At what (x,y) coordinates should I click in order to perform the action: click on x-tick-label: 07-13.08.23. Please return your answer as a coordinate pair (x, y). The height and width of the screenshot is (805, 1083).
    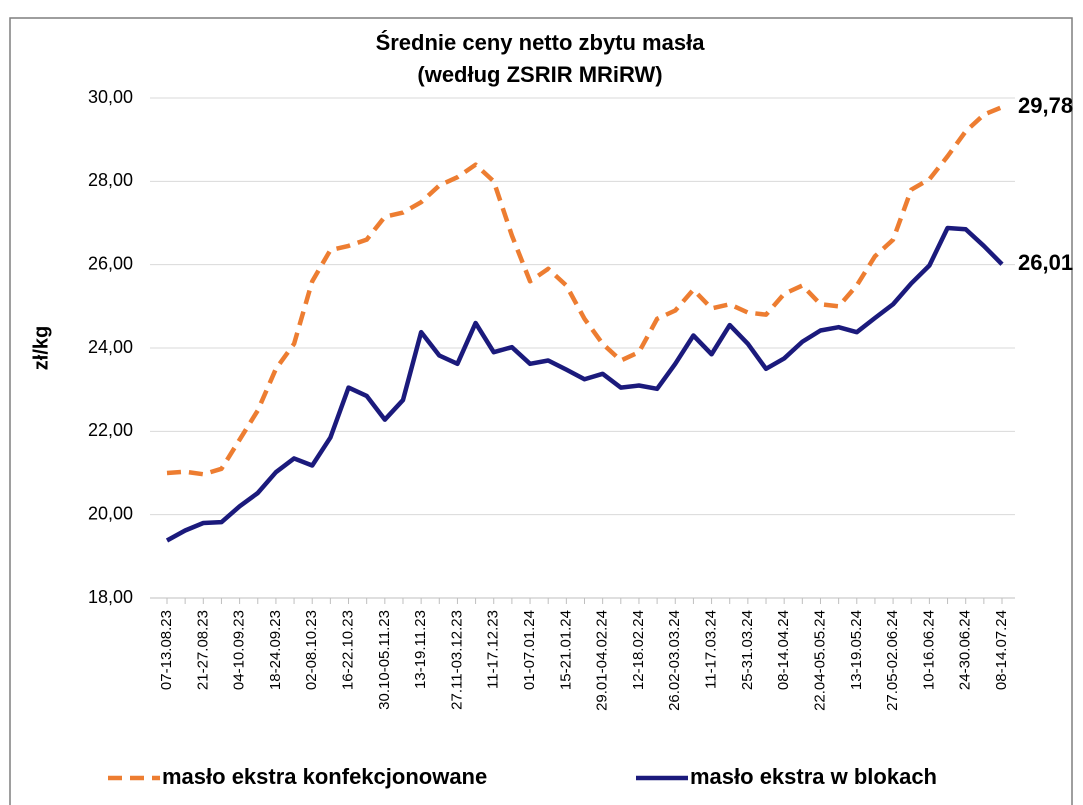
    Looking at the image, I should click on (166, 650).